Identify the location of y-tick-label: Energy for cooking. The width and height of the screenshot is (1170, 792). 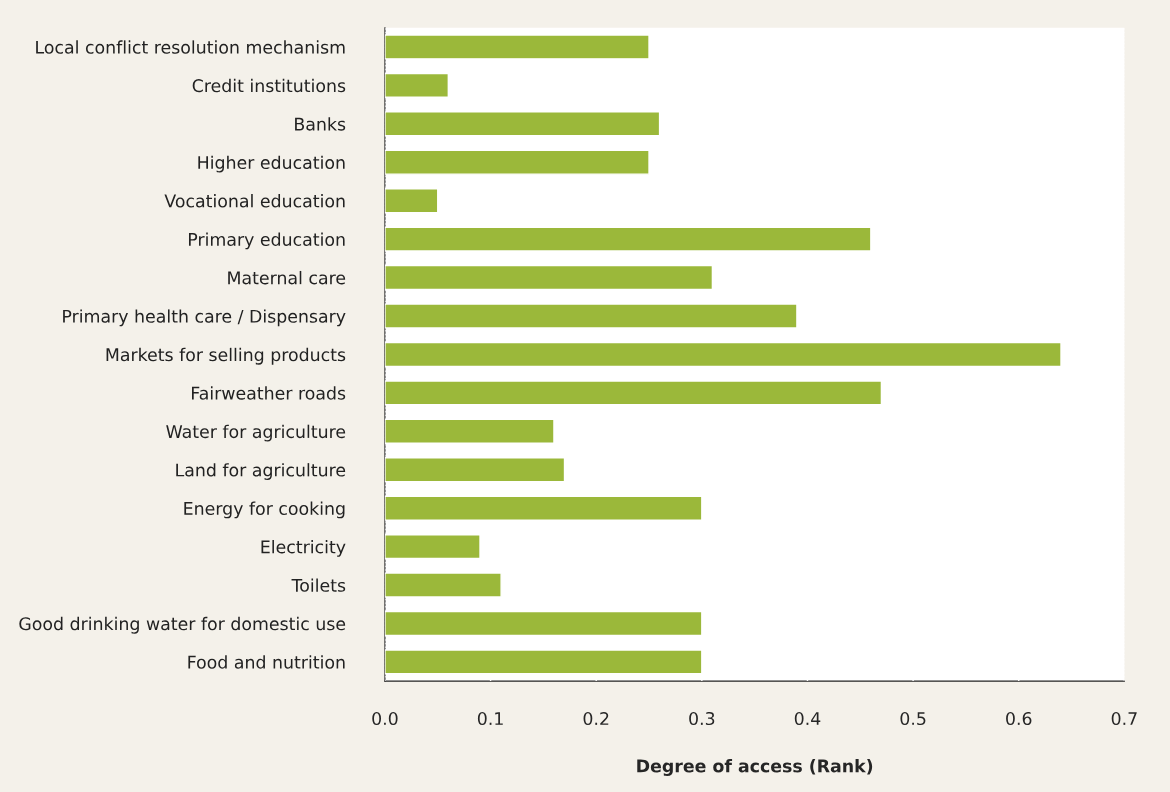
(264, 510).